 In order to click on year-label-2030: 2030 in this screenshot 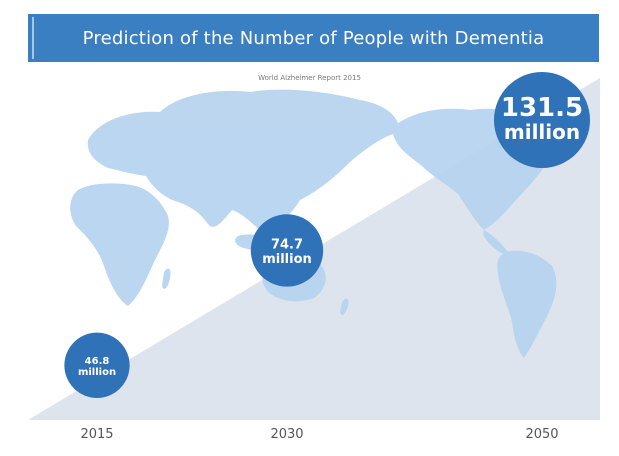, I will do `click(286, 434)`.